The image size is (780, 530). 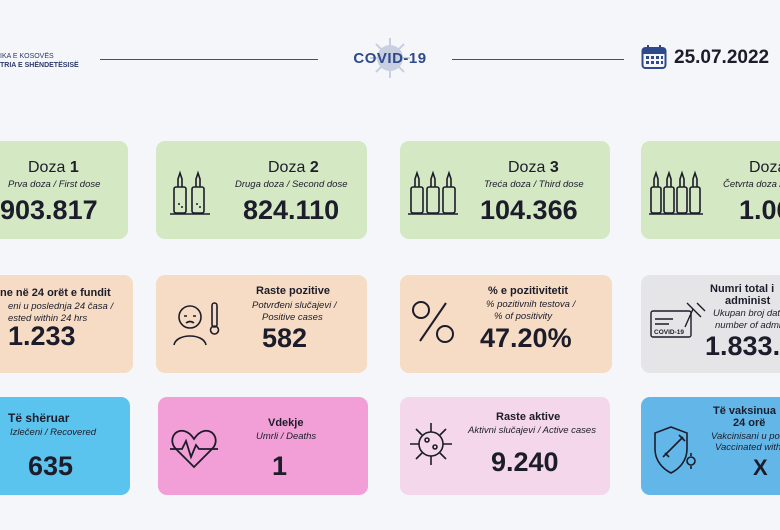 What do you see at coordinates (294, 305) in the screenshot?
I see `positive-cases-subtitle-1: Potvrđeni slučajevi /` at bounding box center [294, 305].